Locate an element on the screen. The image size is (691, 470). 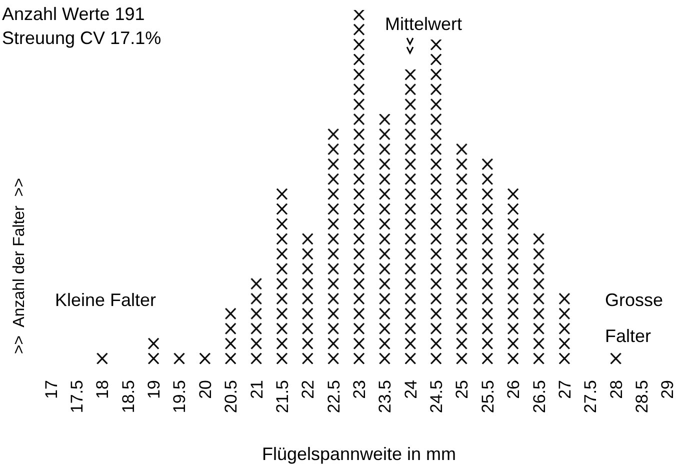
x-tick-label: 27 is located at coordinates (564, 389).